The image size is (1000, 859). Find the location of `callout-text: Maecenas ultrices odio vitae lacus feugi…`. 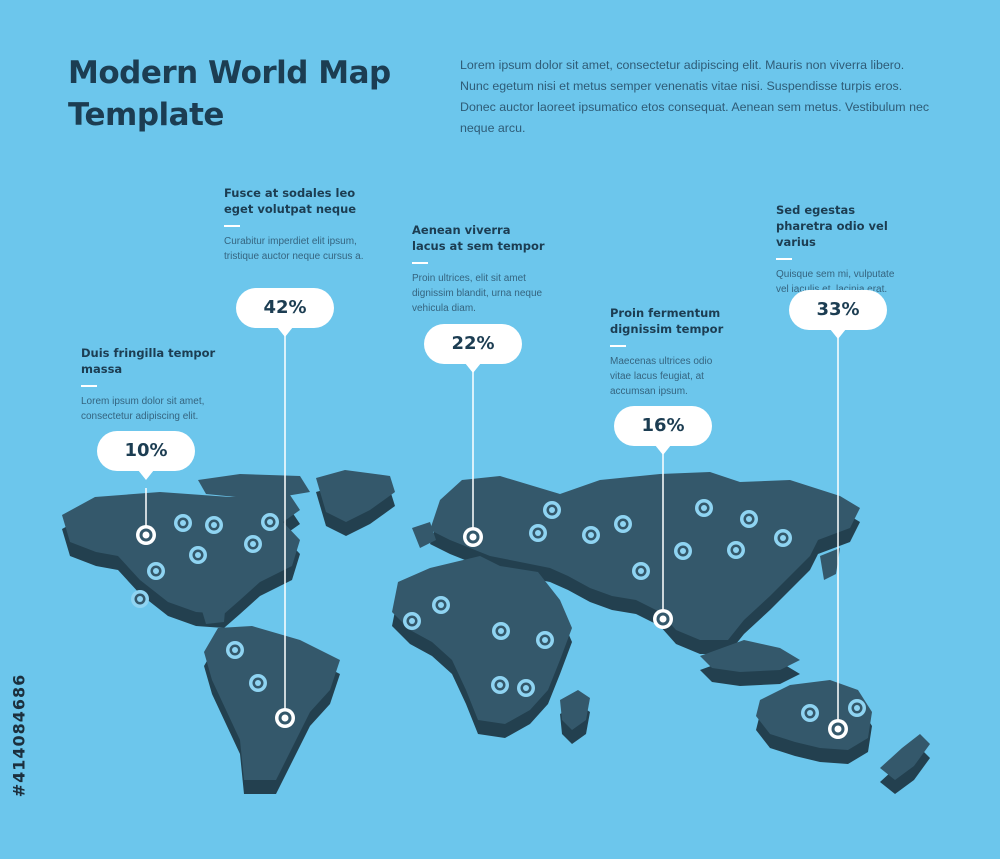

callout-text: Maecenas ultrices odio vitae lacus feugi… is located at coordinates (661, 376).